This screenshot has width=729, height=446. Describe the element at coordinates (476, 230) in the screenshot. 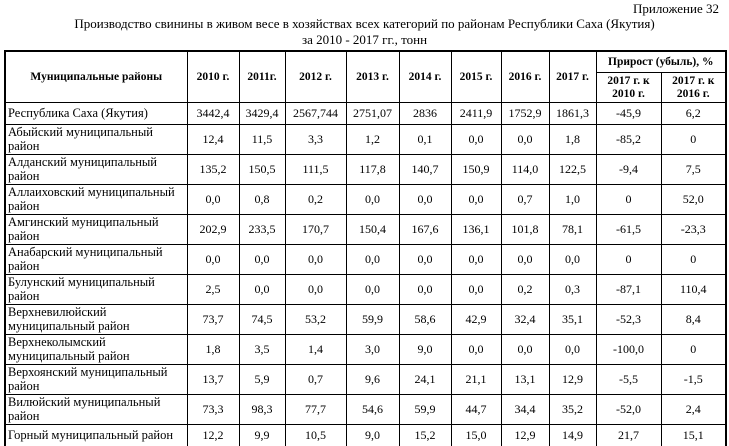

I see `value-cell: 136,1` at that location.